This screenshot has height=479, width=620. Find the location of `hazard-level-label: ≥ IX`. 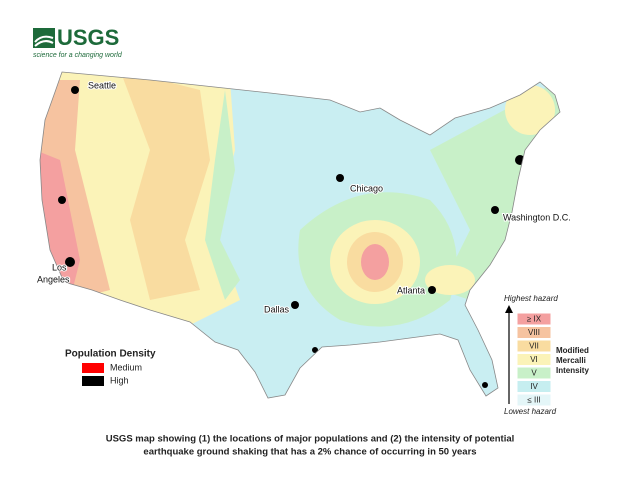

hazard-level-label: ≥ IX is located at coordinates (534, 319).